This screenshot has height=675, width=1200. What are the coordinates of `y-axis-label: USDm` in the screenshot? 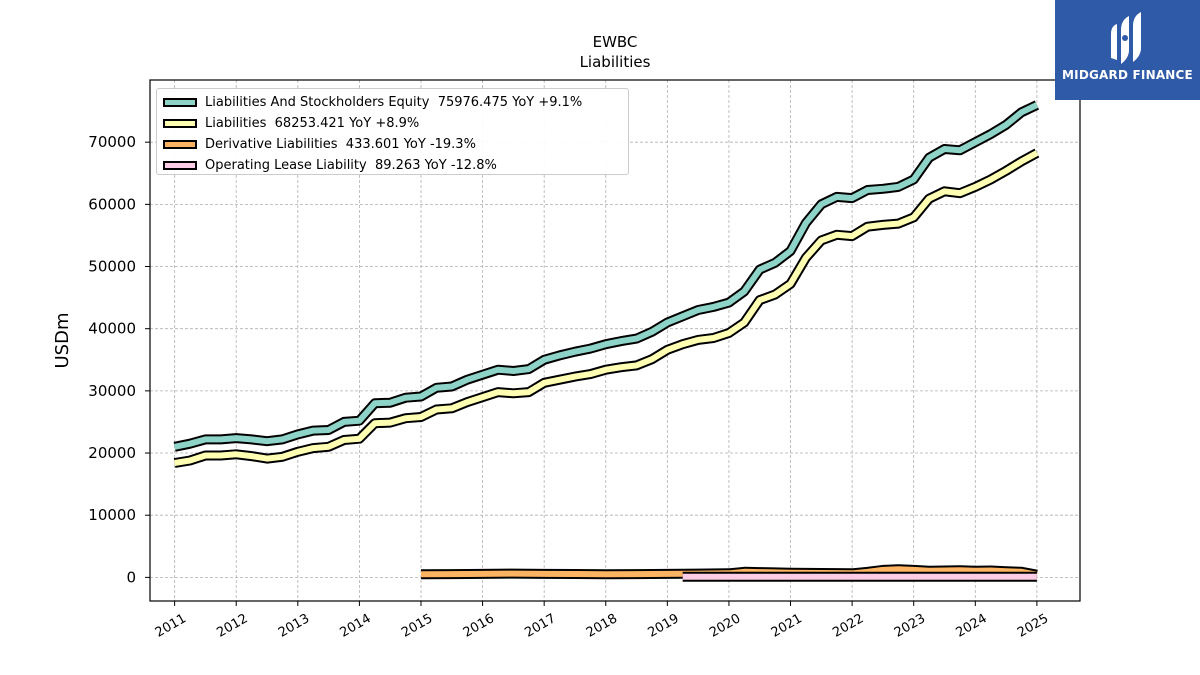 It's located at (62, 341).